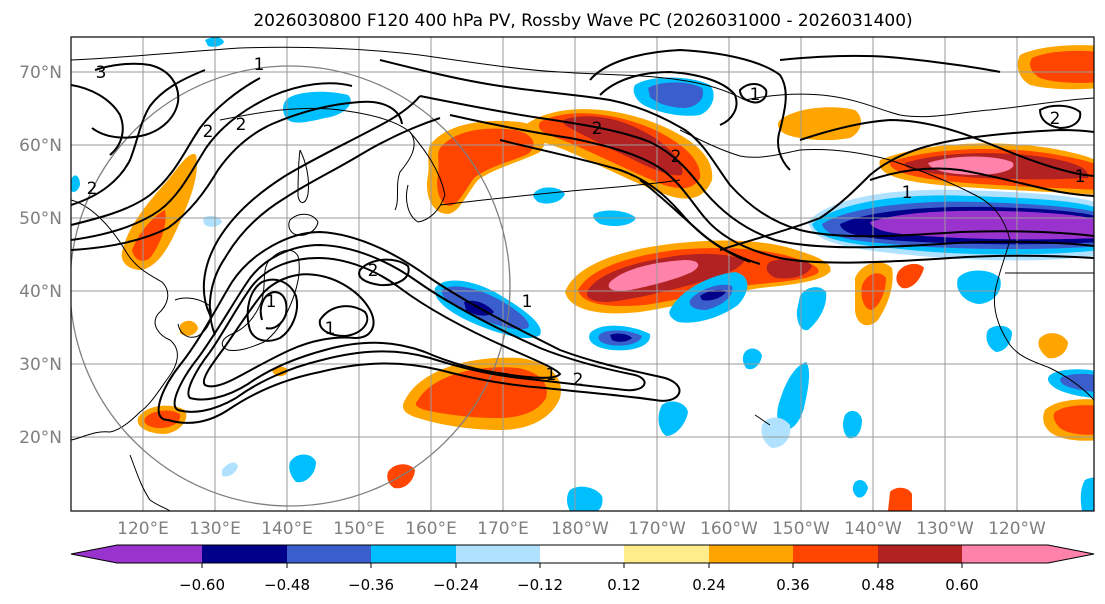  What do you see at coordinates (40, 438) in the screenshot?
I see `lat-label: 20°N` at bounding box center [40, 438].